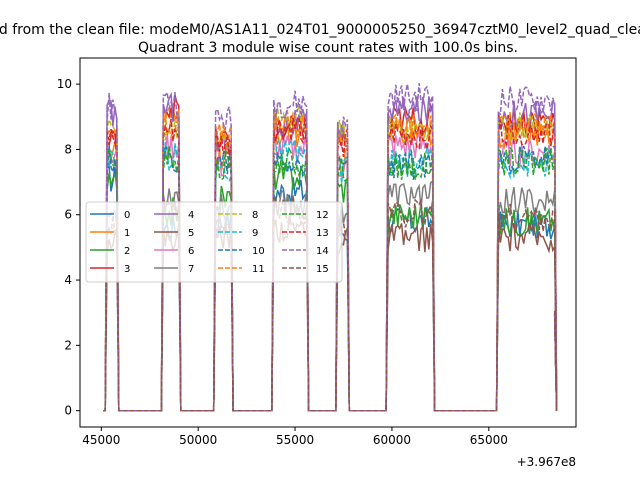 Image resolution: width=640 pixels, height=480 pixels. Describe the element at coordinates (68, 215) in the screenshot. I see `y-tick-label: 6` at that location.